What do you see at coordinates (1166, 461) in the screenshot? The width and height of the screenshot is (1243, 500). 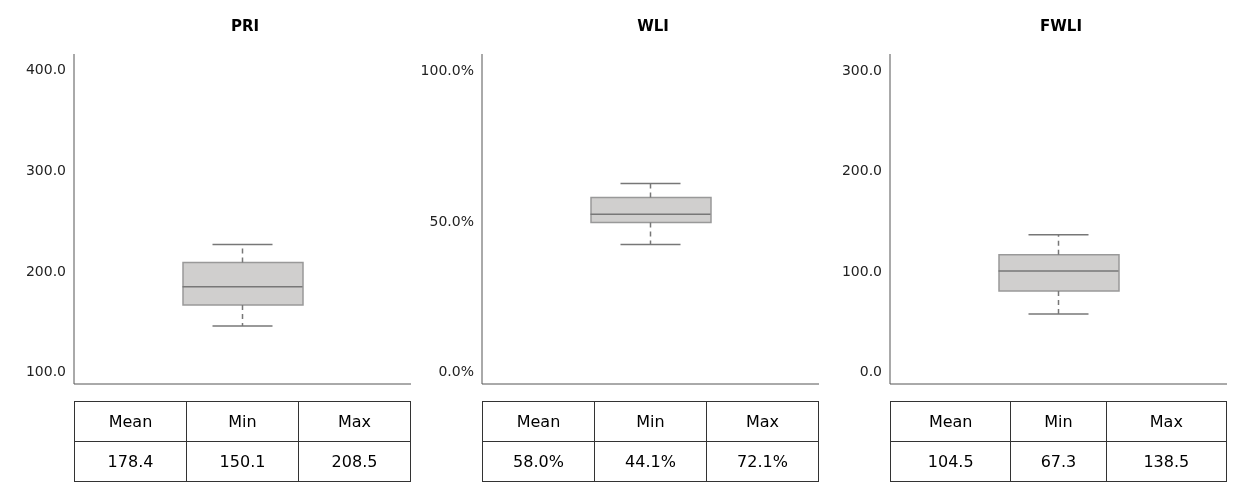 I see `text: 138.5` at bounding box center [1166, 461].